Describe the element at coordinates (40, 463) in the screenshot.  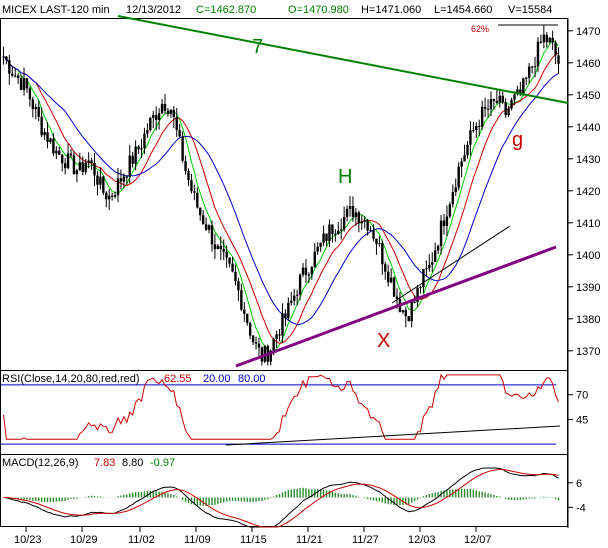
I see `macd-title: MACD(12,26,9)` at that location.